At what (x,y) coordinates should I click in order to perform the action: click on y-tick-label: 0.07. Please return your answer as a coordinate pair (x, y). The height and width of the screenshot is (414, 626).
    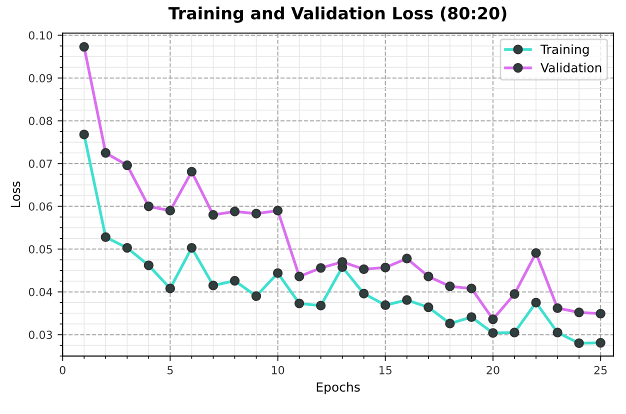
    Looking at the image, I should click on (40, 164).